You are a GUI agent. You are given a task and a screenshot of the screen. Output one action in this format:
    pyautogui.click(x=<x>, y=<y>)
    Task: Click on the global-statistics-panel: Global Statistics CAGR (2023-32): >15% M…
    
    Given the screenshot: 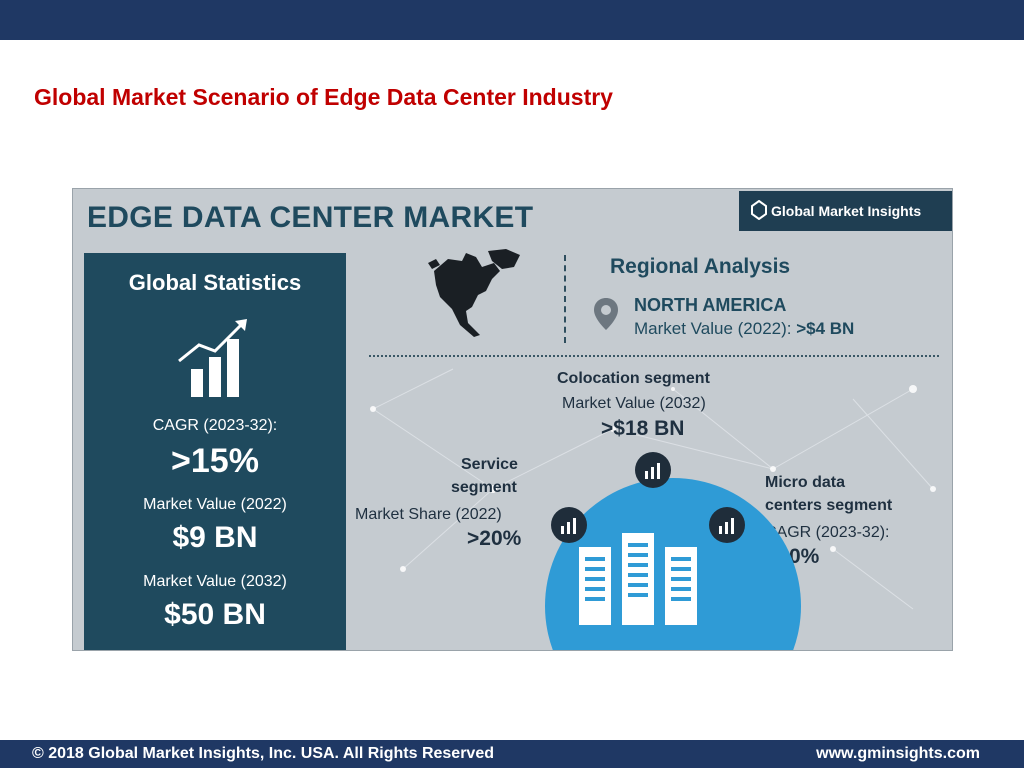 What is the action you would take?
    pyautogui.click(x=215, y=451)
    